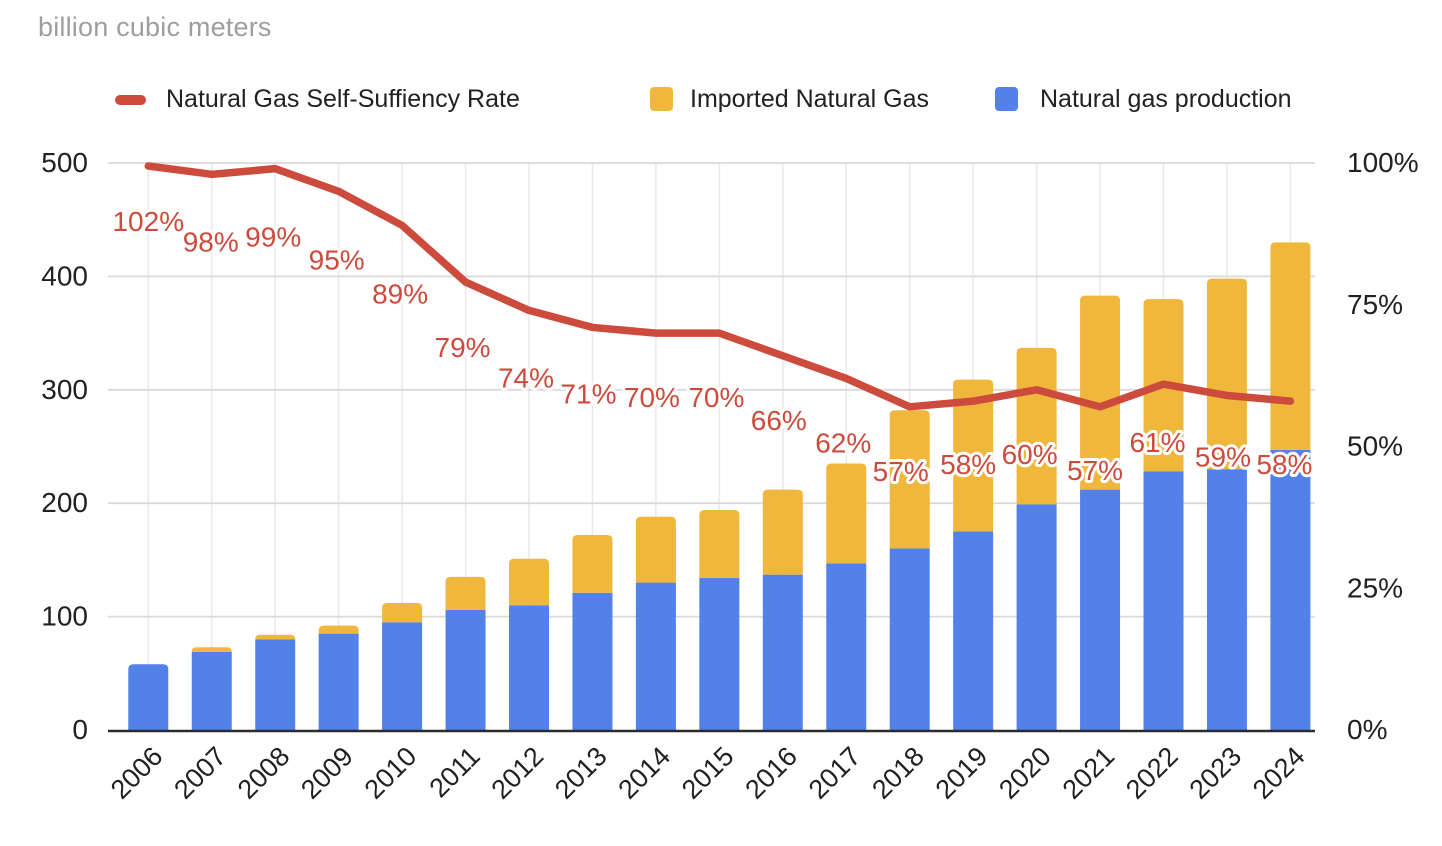 The width and height of the screenshot is (1442, 846). Describe the element at coordinates (1375, 587) in the screenshot. I see `right-axis-tick-label: 25%` at that location.